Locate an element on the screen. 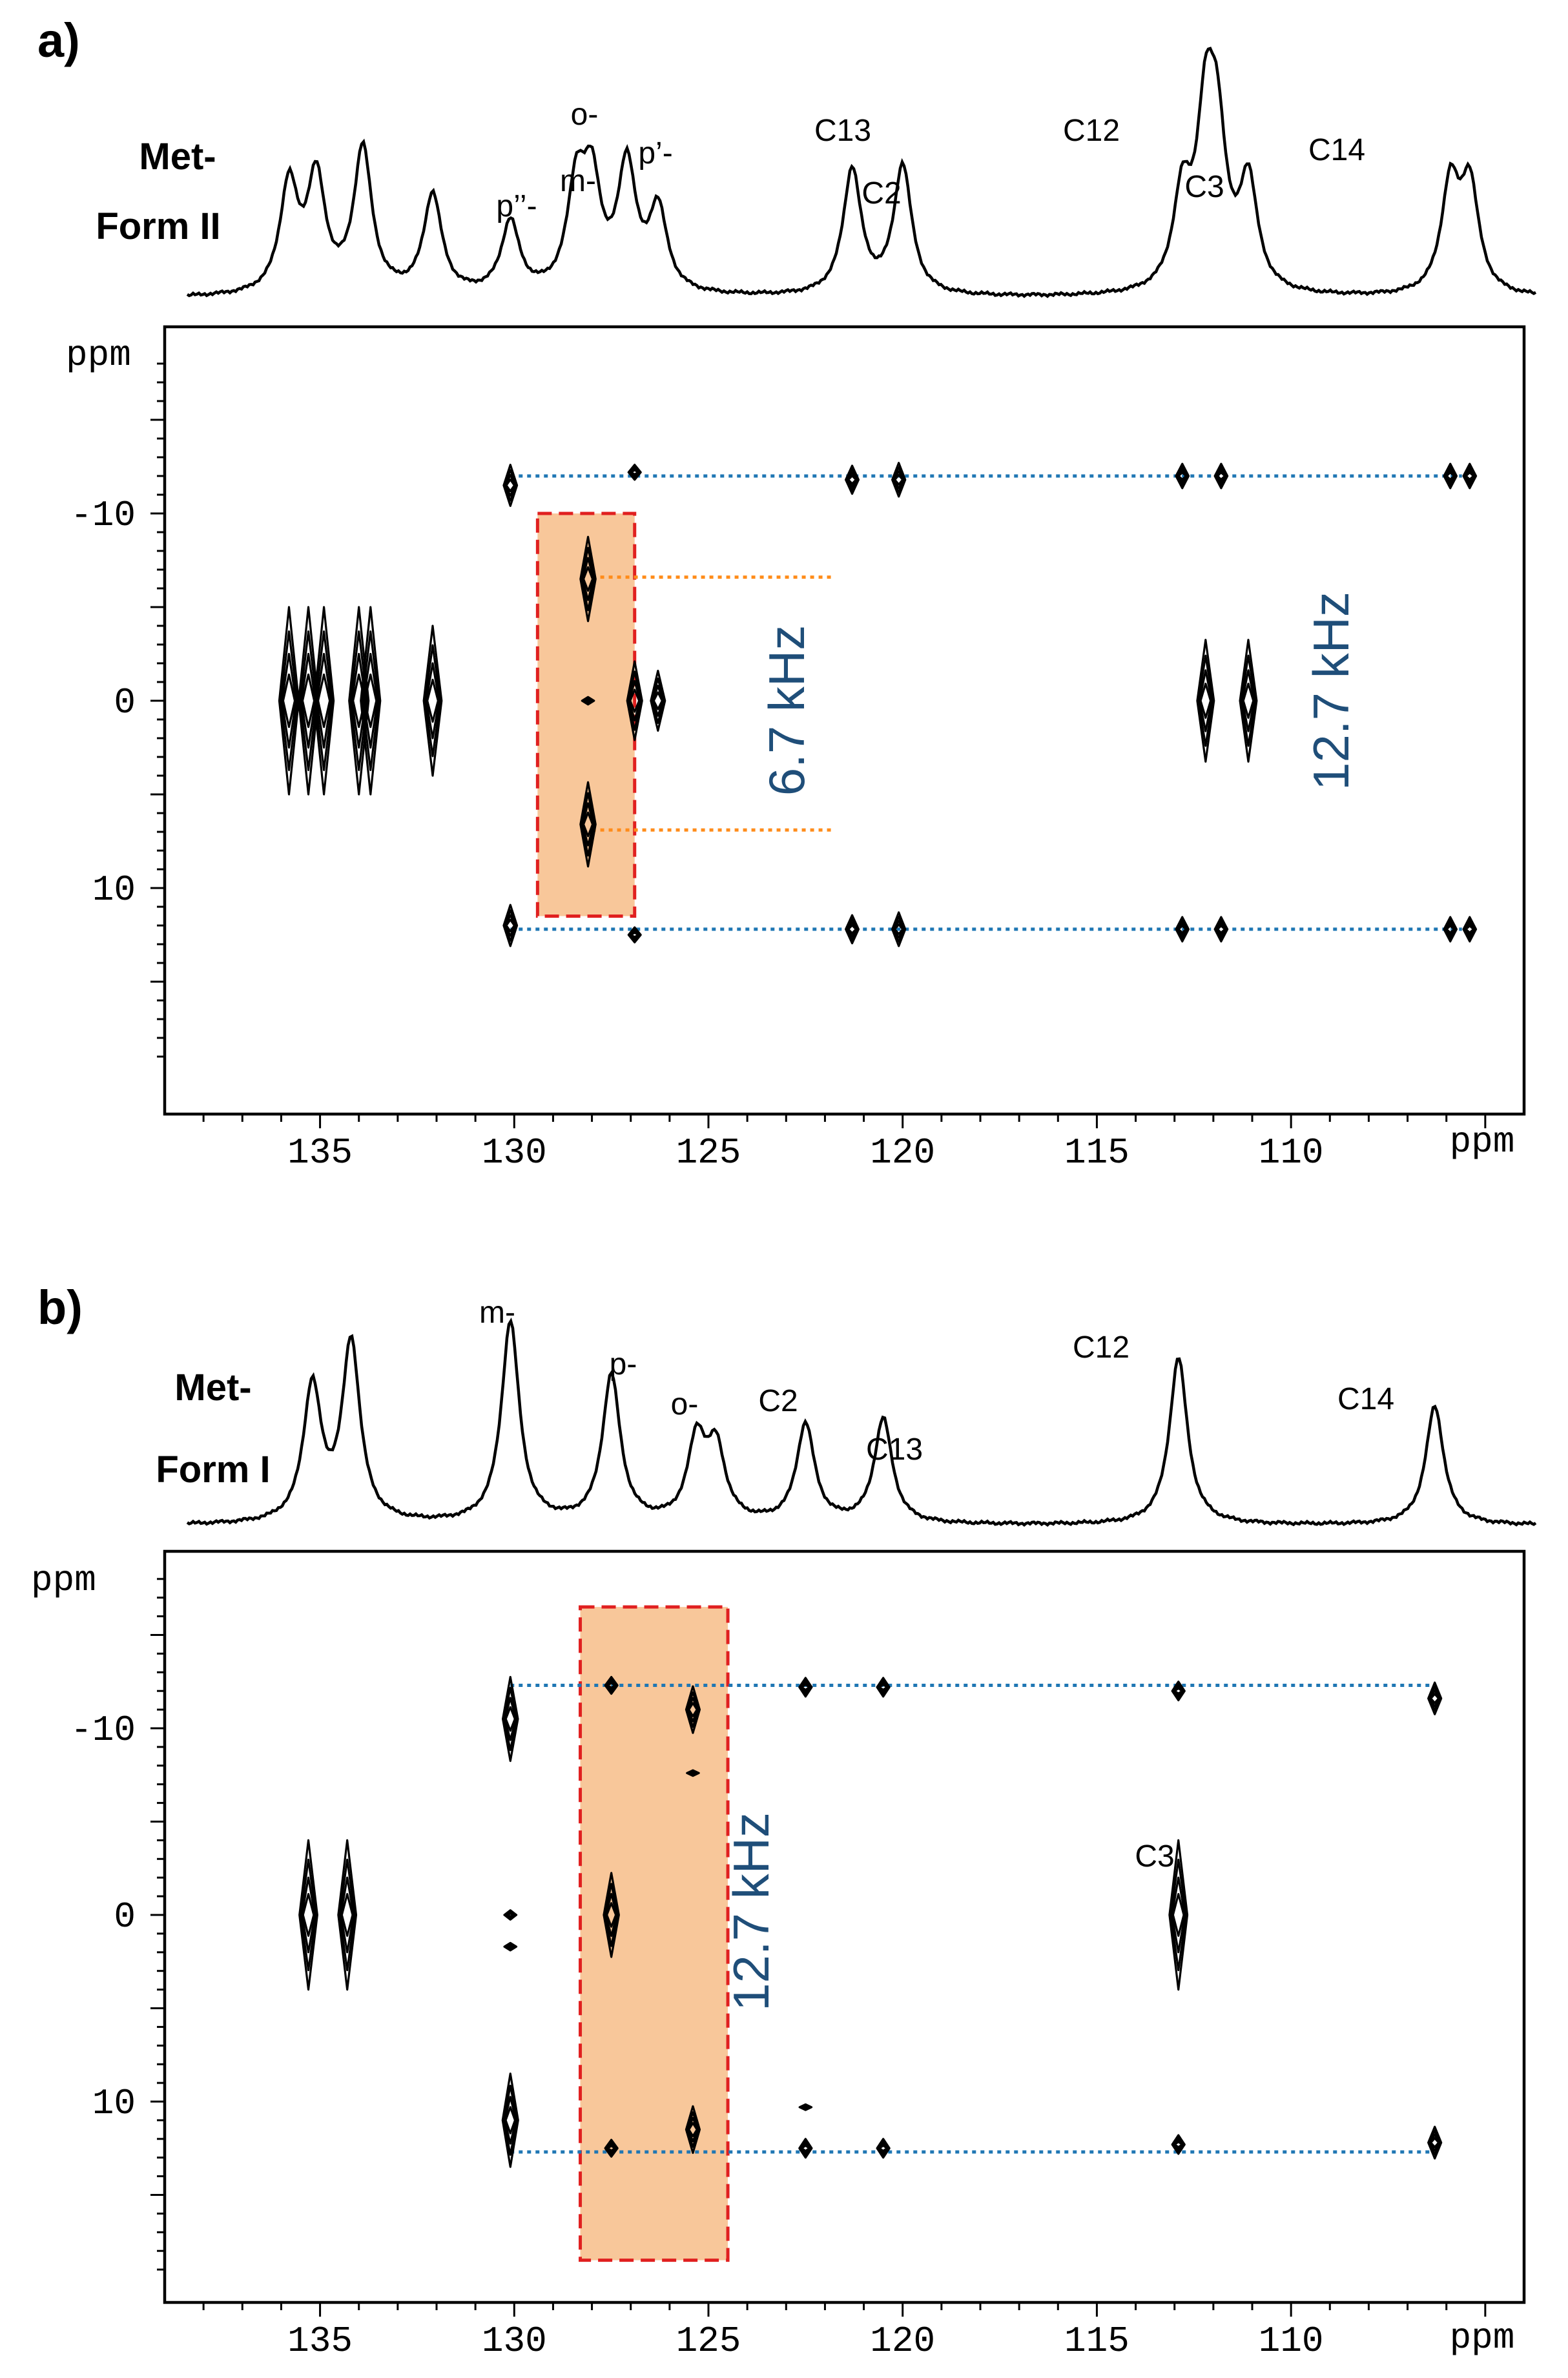 This screenshot has width=1568, height=2378. sample-label-line2: Form II is located at coordinates (158, 226).